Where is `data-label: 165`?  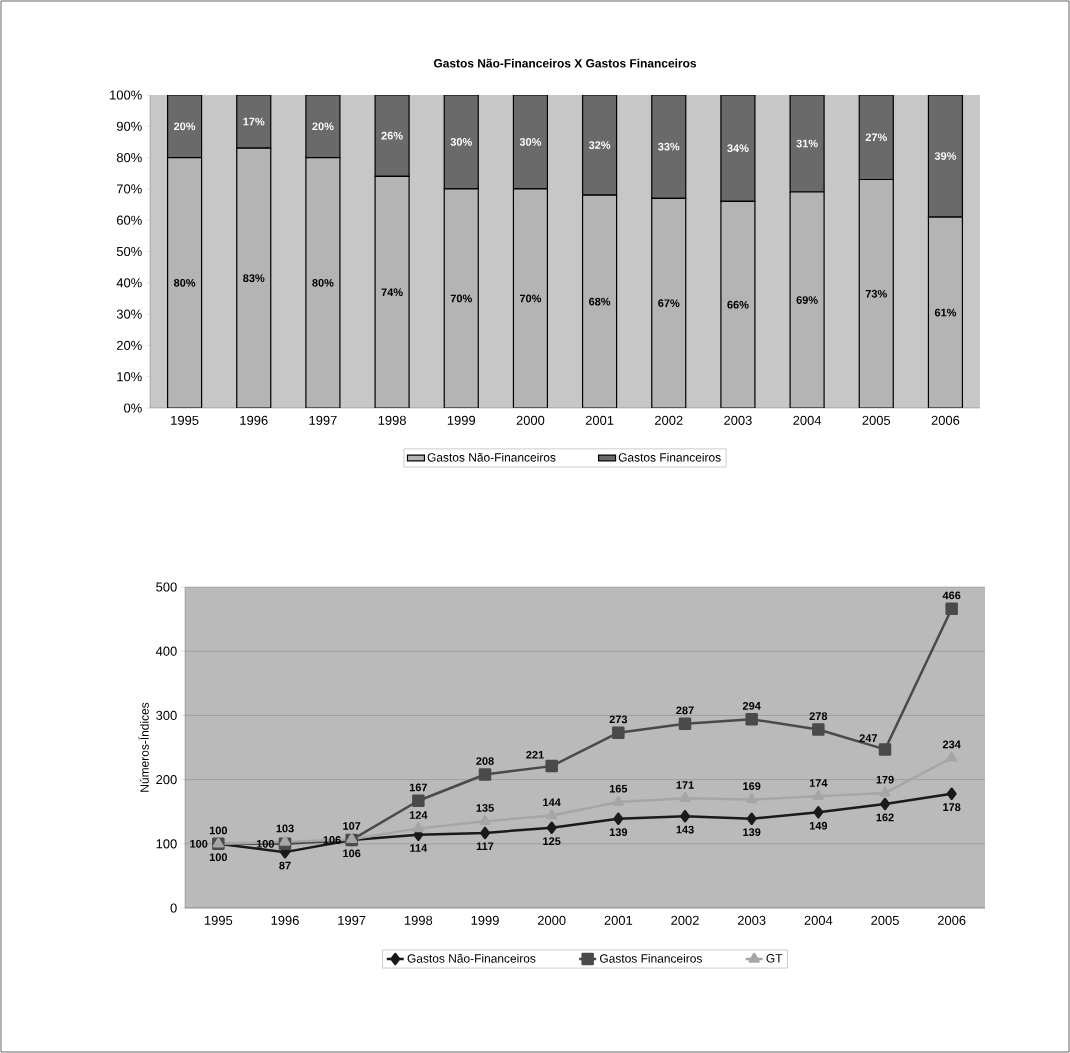 data-label: 165 is located at coordinates (618, 788).